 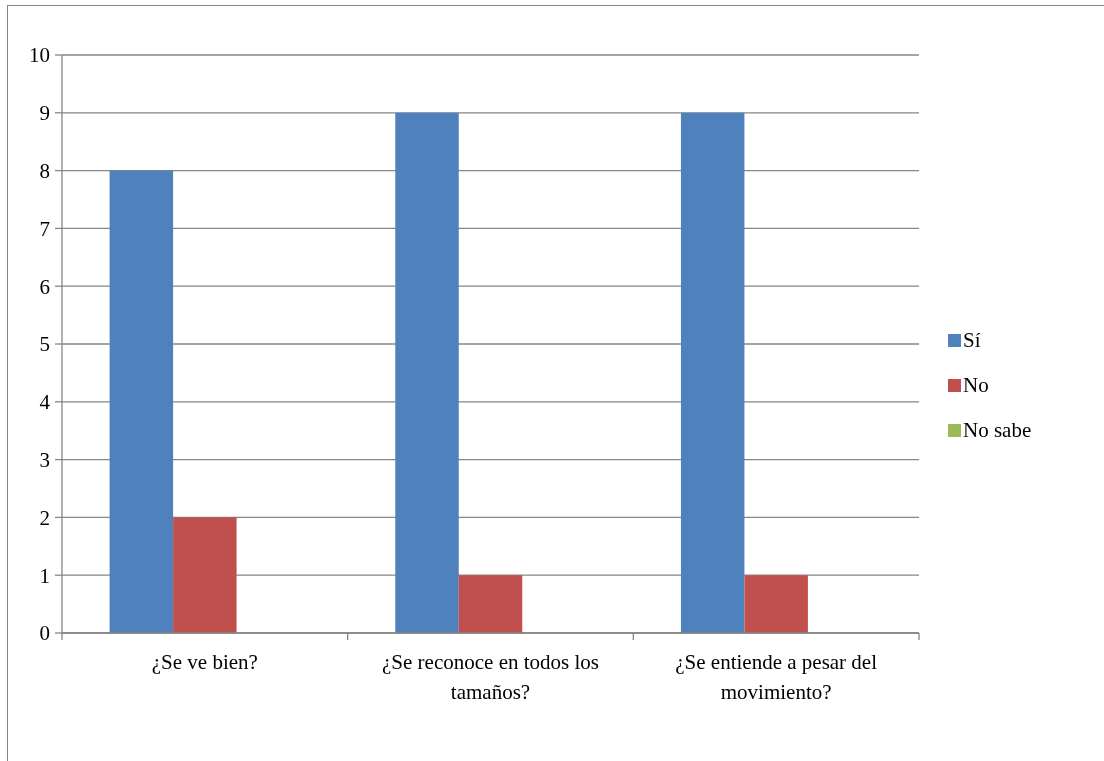 What do you see at coordinates (204, 662) in the screenshot?
I see `x-tick-label: ¿Se ve bien?` at bounding box center [204, 662].